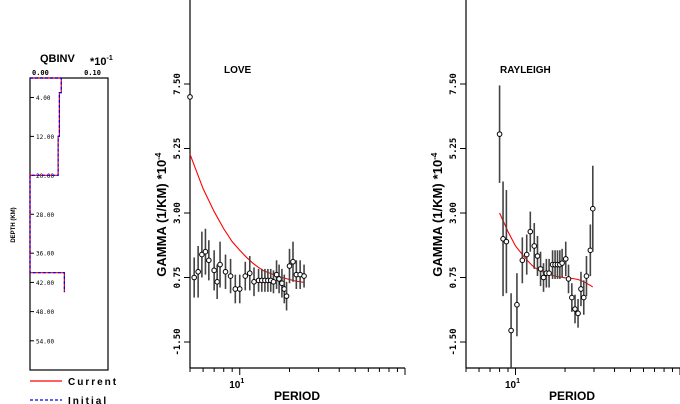 The height and width of the screenshot is (404, 680). What do you see at coordinates (58, 59) in the screenshot?
I see `qbinv-title: QBINV` at bounding box center [58, 59].